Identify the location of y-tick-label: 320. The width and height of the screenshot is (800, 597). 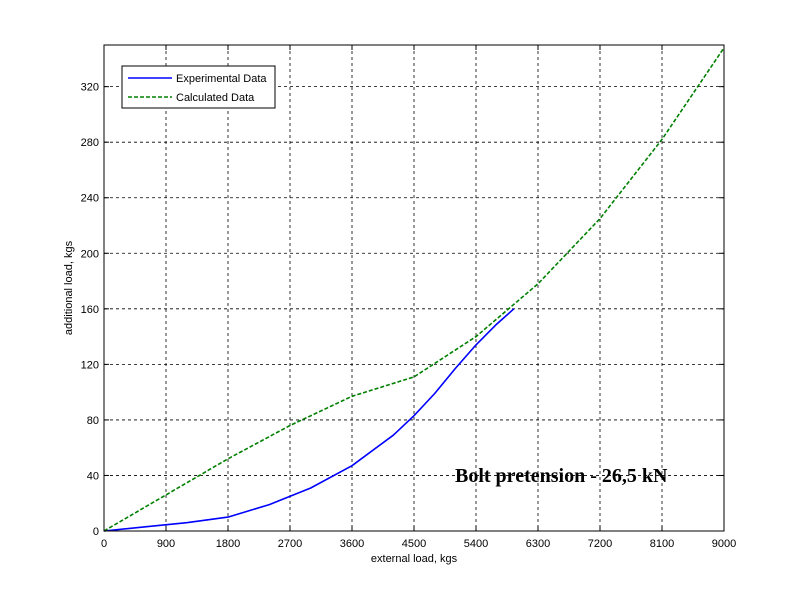
(90, 88).